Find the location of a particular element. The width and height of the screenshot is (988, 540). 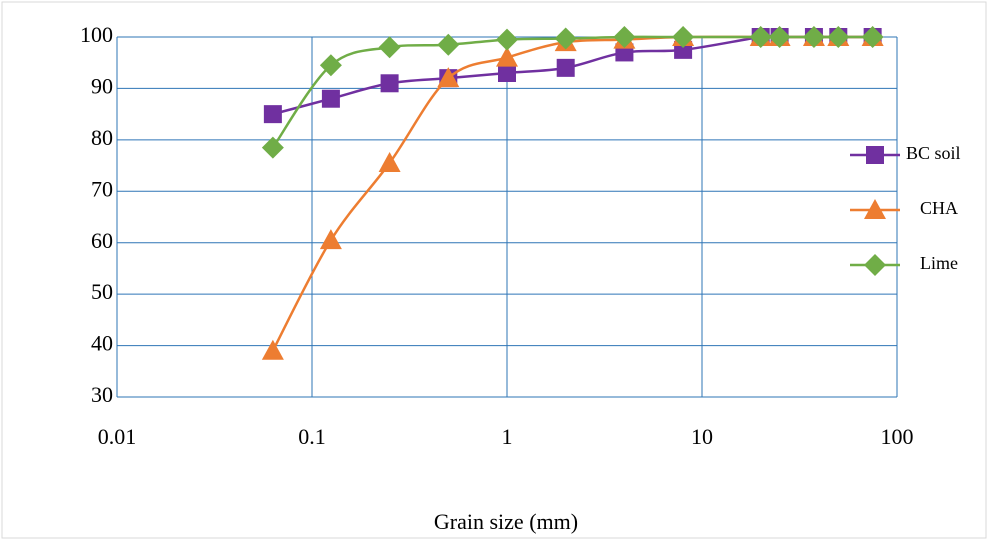

y-tick-label: 50 is located at coordinates (102, 291).